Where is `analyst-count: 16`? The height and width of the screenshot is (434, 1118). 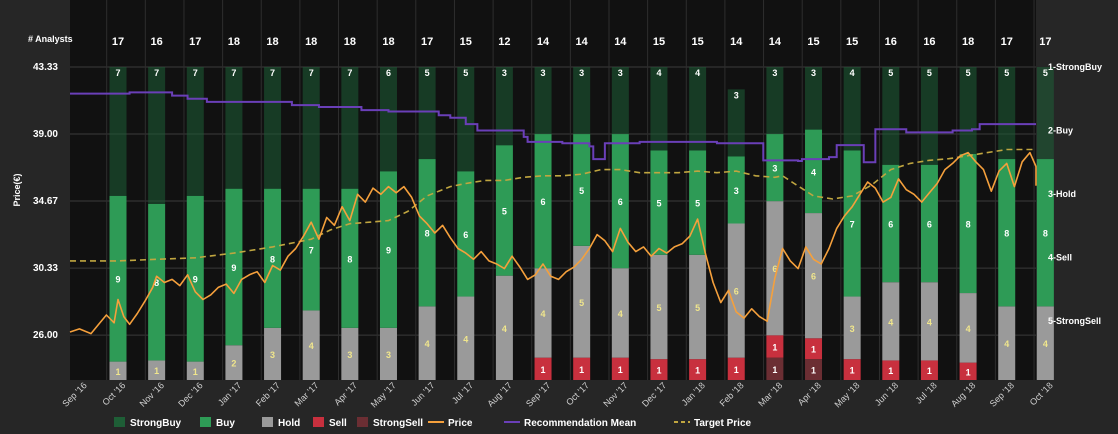
analyst-count: 16 is located at coordinates (929, 42).